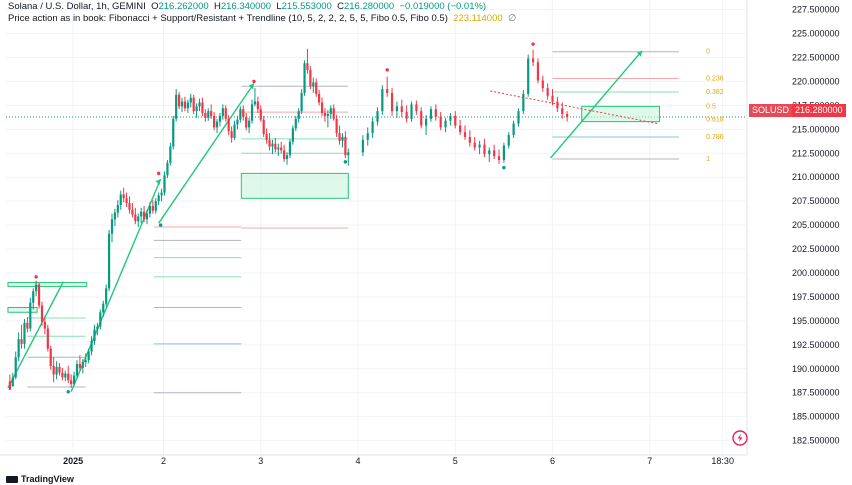 The width and height of the screenshot is (852, 485). Describe the element at coordinates (306, 6) in the screenshot. I see `low-value: 215.553000` at that location.